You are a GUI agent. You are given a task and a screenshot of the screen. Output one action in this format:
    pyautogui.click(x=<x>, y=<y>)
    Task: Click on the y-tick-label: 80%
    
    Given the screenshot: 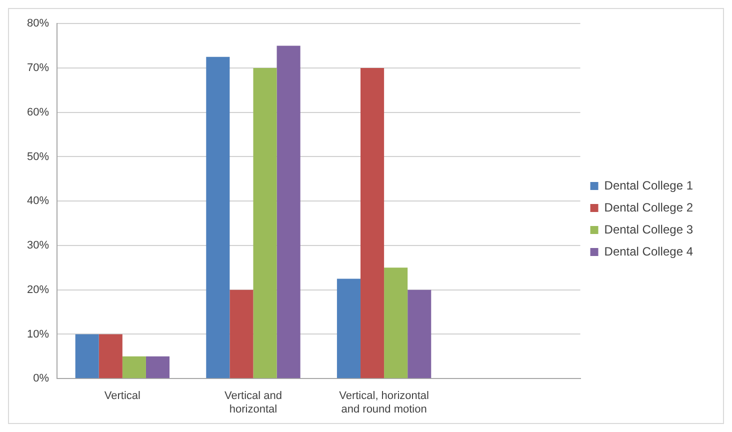 What is the action you would take?
    pyautogui.click(x=38, y=24)
    